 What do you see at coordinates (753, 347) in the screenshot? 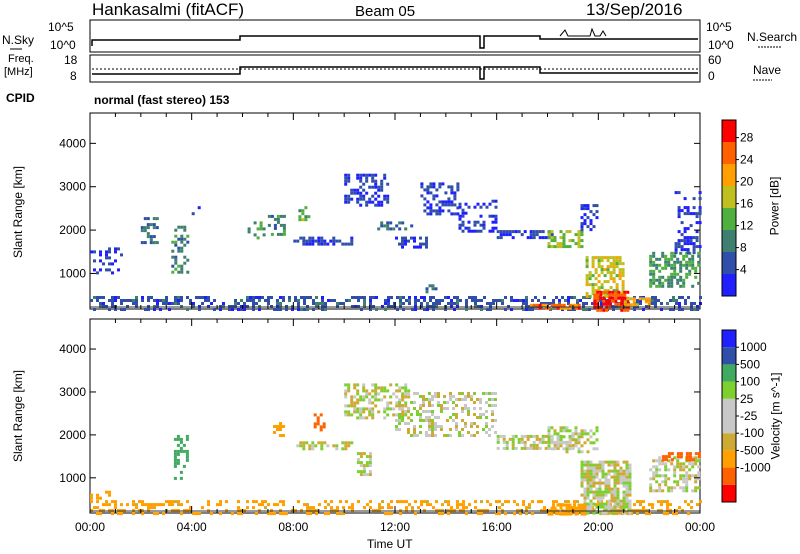
I see `colorbar-tick-label: 1000` at bounding box center [753, 347].